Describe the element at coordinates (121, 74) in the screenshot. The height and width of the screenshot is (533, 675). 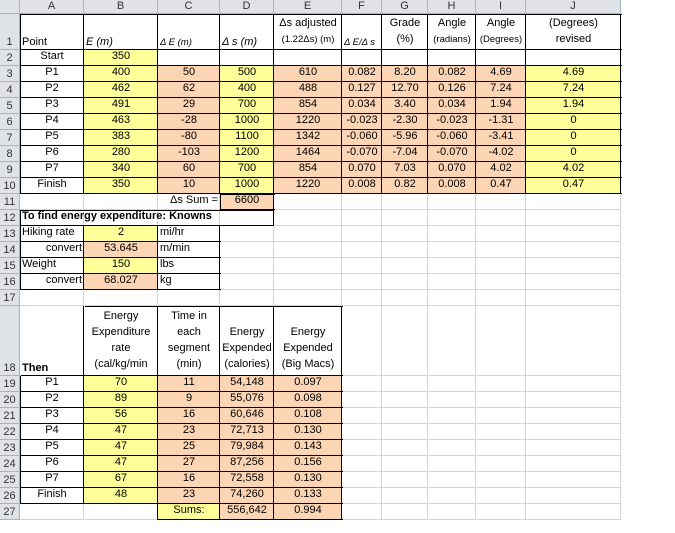
I see `table-e-p1: 400` at that location.